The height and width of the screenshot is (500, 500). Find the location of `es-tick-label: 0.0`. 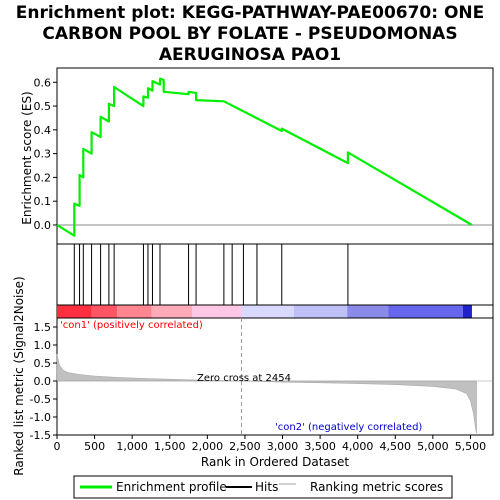

es-tick-label: 0.0 is located at coordinates (43, 225).